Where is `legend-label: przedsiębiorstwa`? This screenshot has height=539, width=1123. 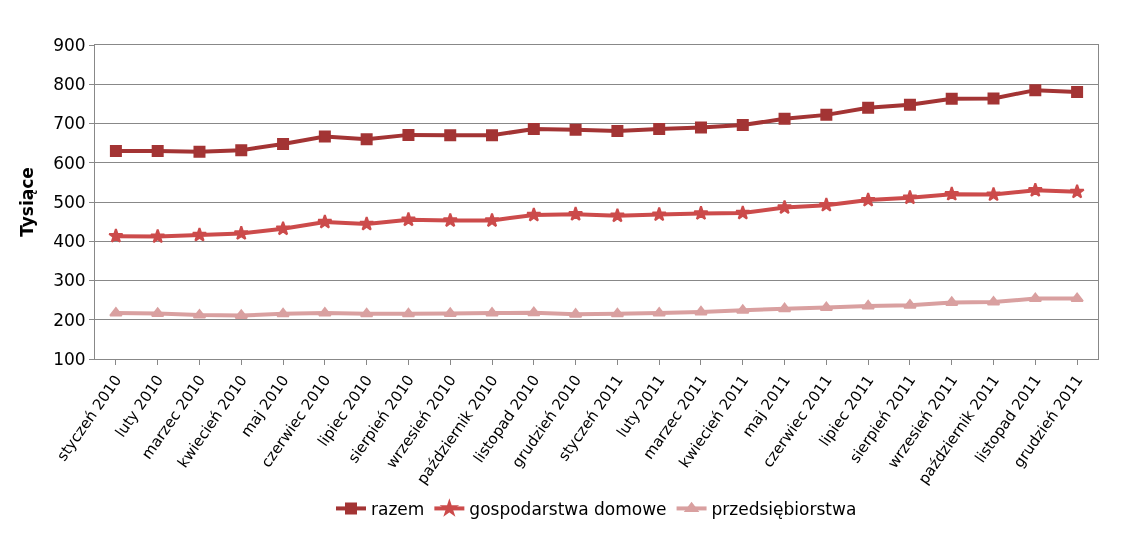
legend-label: przedsiębiorstwa is located at coordinates (784, 509).